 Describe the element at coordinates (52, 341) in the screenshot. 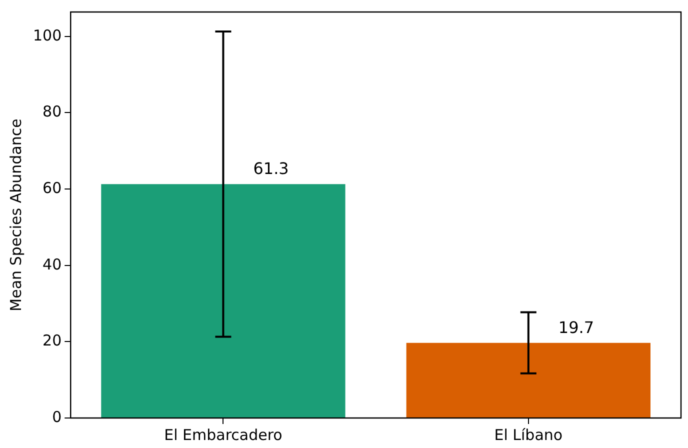

I see `y-tick-label: 20` at that location.